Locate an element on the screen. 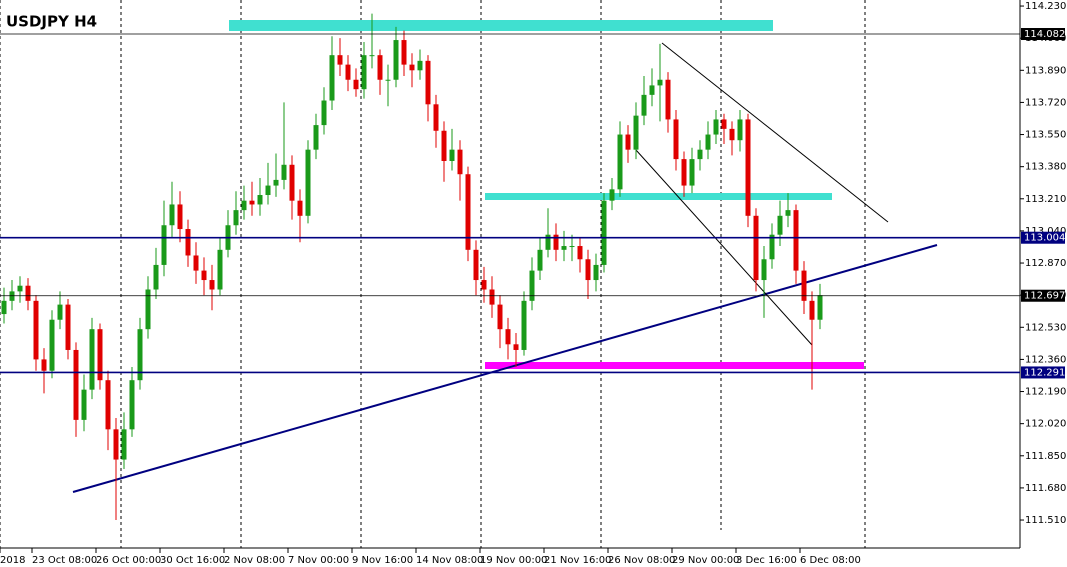 Image resolution: width=1067 pixels, height=567 pixels. x-tick-label: 7 Nov 00:00 is located at coordinates (318, 560).